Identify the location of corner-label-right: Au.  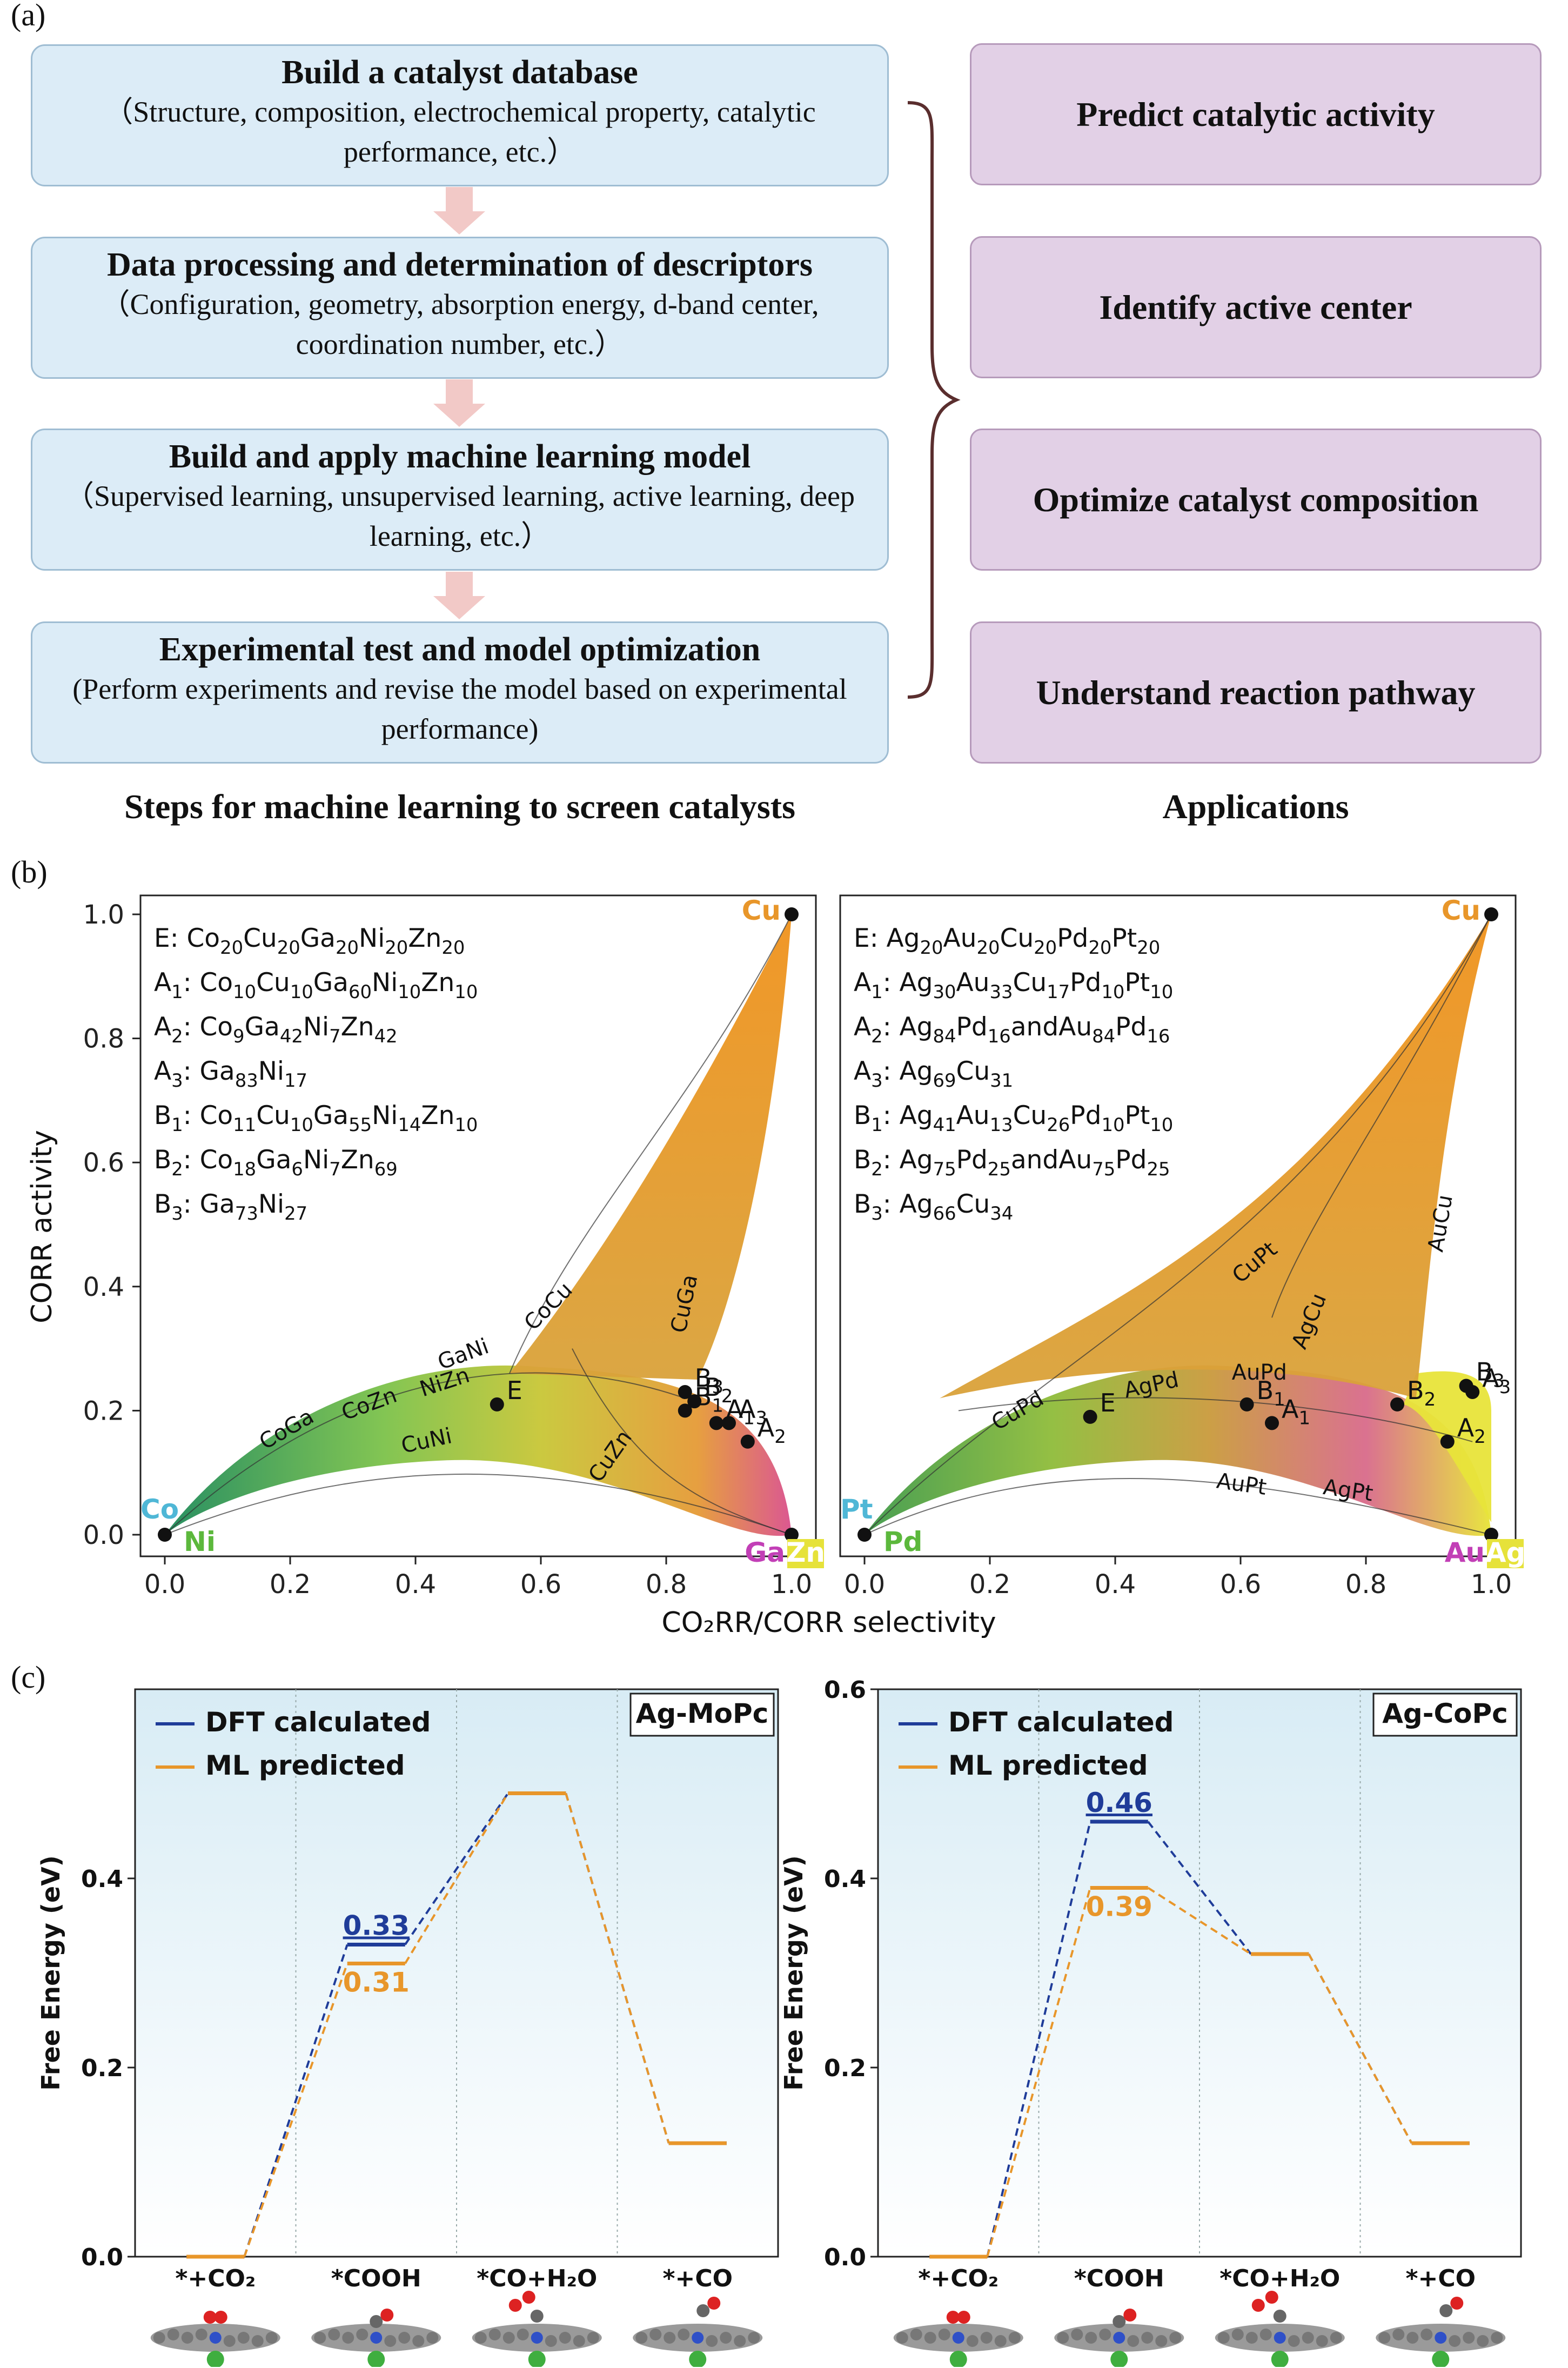
(1465, 1553).